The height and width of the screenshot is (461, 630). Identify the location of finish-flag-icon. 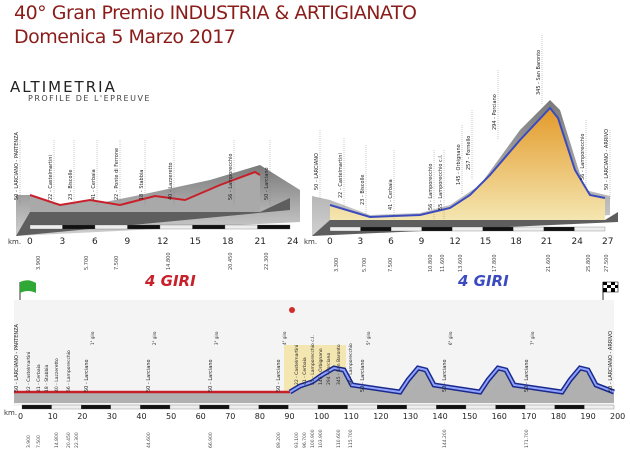
(610, 290).